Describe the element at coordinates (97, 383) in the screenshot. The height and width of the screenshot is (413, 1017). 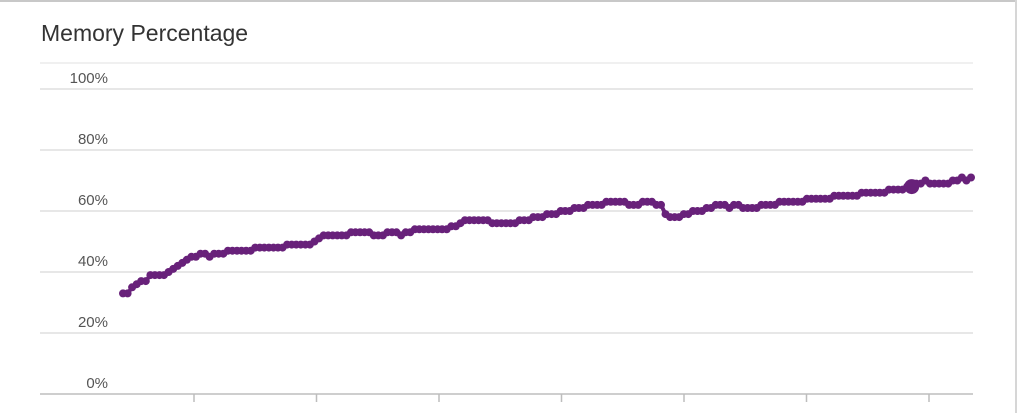
I see `y-tick-label-0: 0%` at that location.